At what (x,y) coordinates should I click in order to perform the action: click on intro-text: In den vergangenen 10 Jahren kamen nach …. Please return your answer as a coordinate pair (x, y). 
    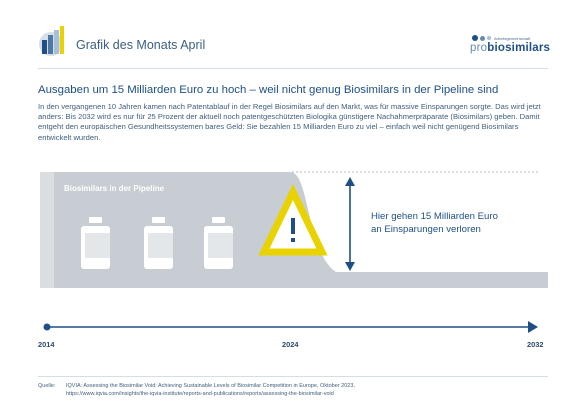
    Looking at the image, I should click on (289, 122).